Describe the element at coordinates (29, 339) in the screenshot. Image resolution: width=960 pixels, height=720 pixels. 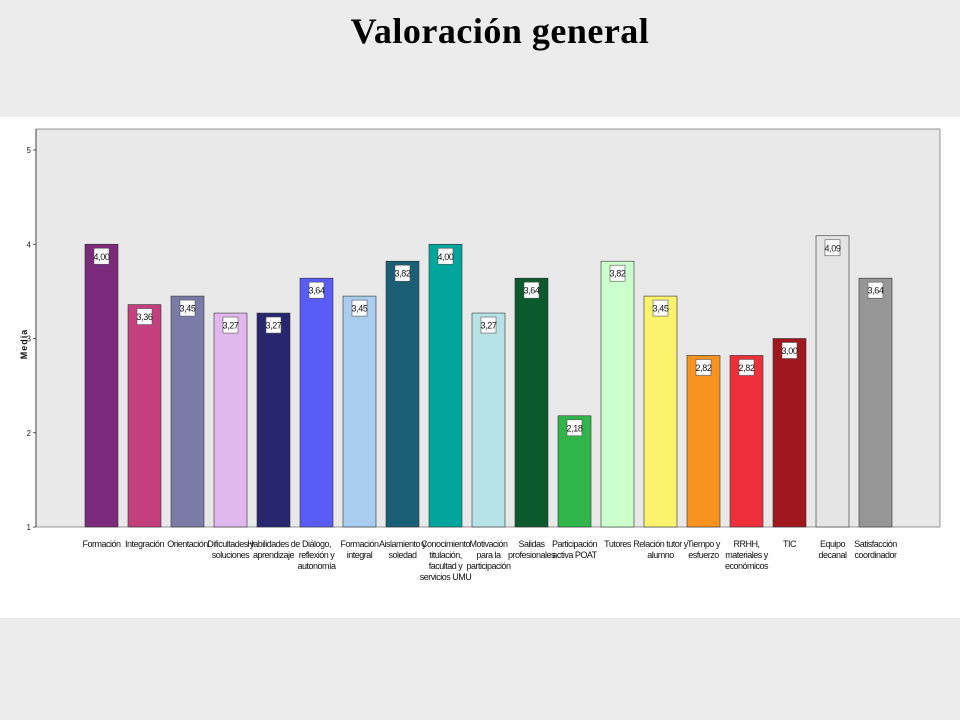
I see `y-tick-label: 3` at that location.